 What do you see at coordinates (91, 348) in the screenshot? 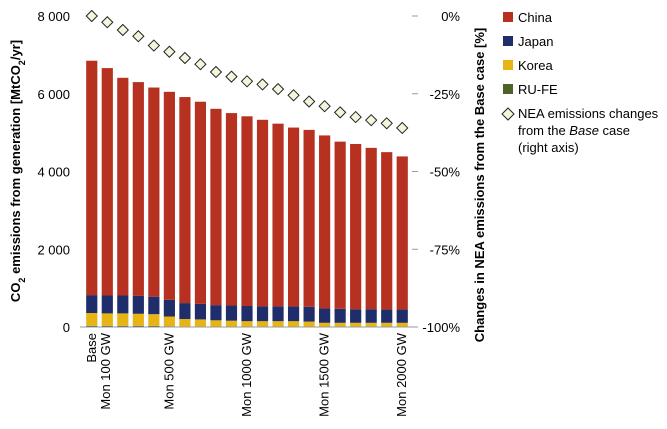
I see `x-tick-label: Base` at bounding box center [91, 348].